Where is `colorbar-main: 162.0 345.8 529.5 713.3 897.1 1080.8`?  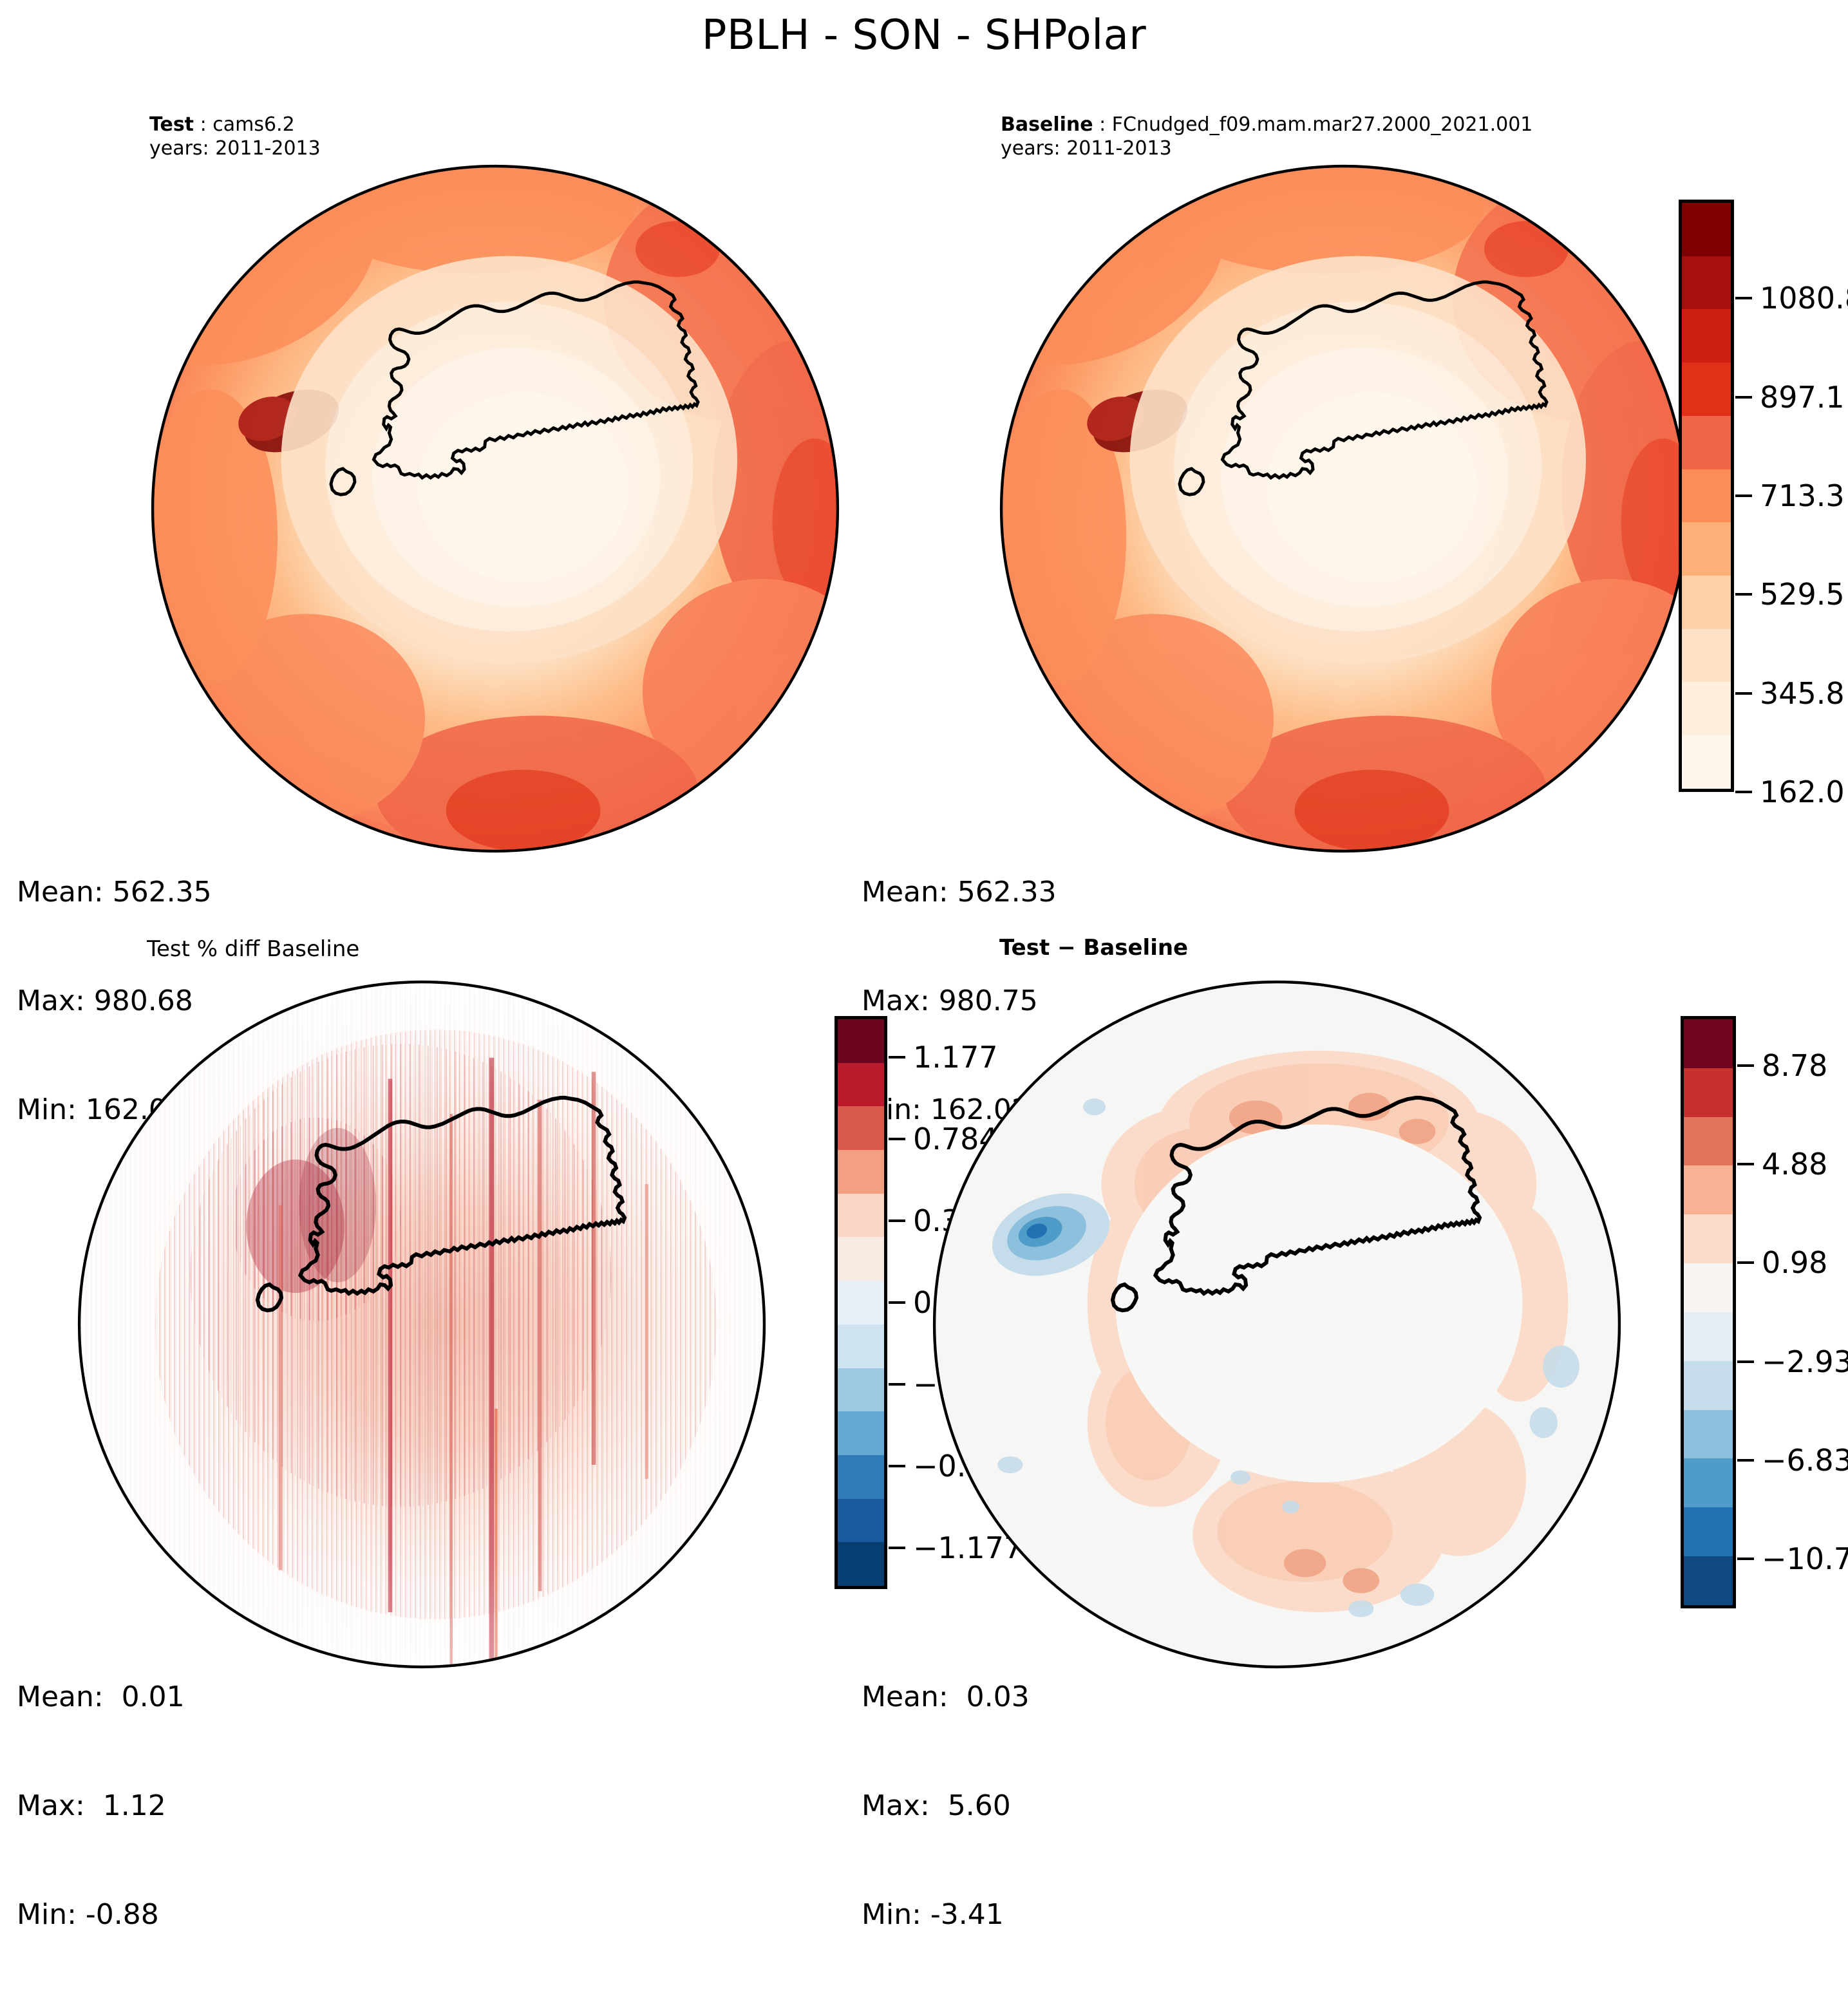
colorbar-main: 162.0 345.8 529.5 713.3 897.1 1080.8 is located at coordinates (1763, 505).